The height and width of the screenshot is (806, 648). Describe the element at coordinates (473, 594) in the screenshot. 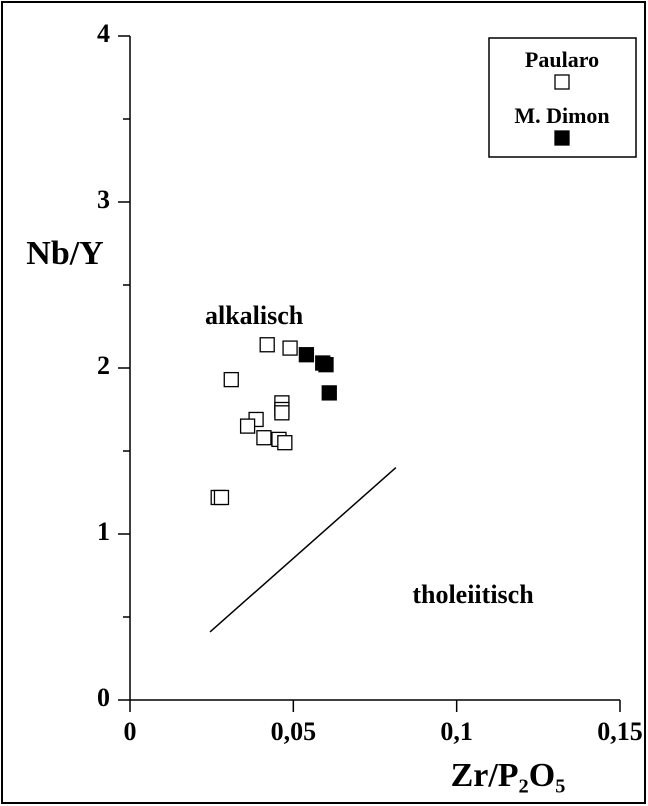

I see `annotation: tholeiitisch` at that location.